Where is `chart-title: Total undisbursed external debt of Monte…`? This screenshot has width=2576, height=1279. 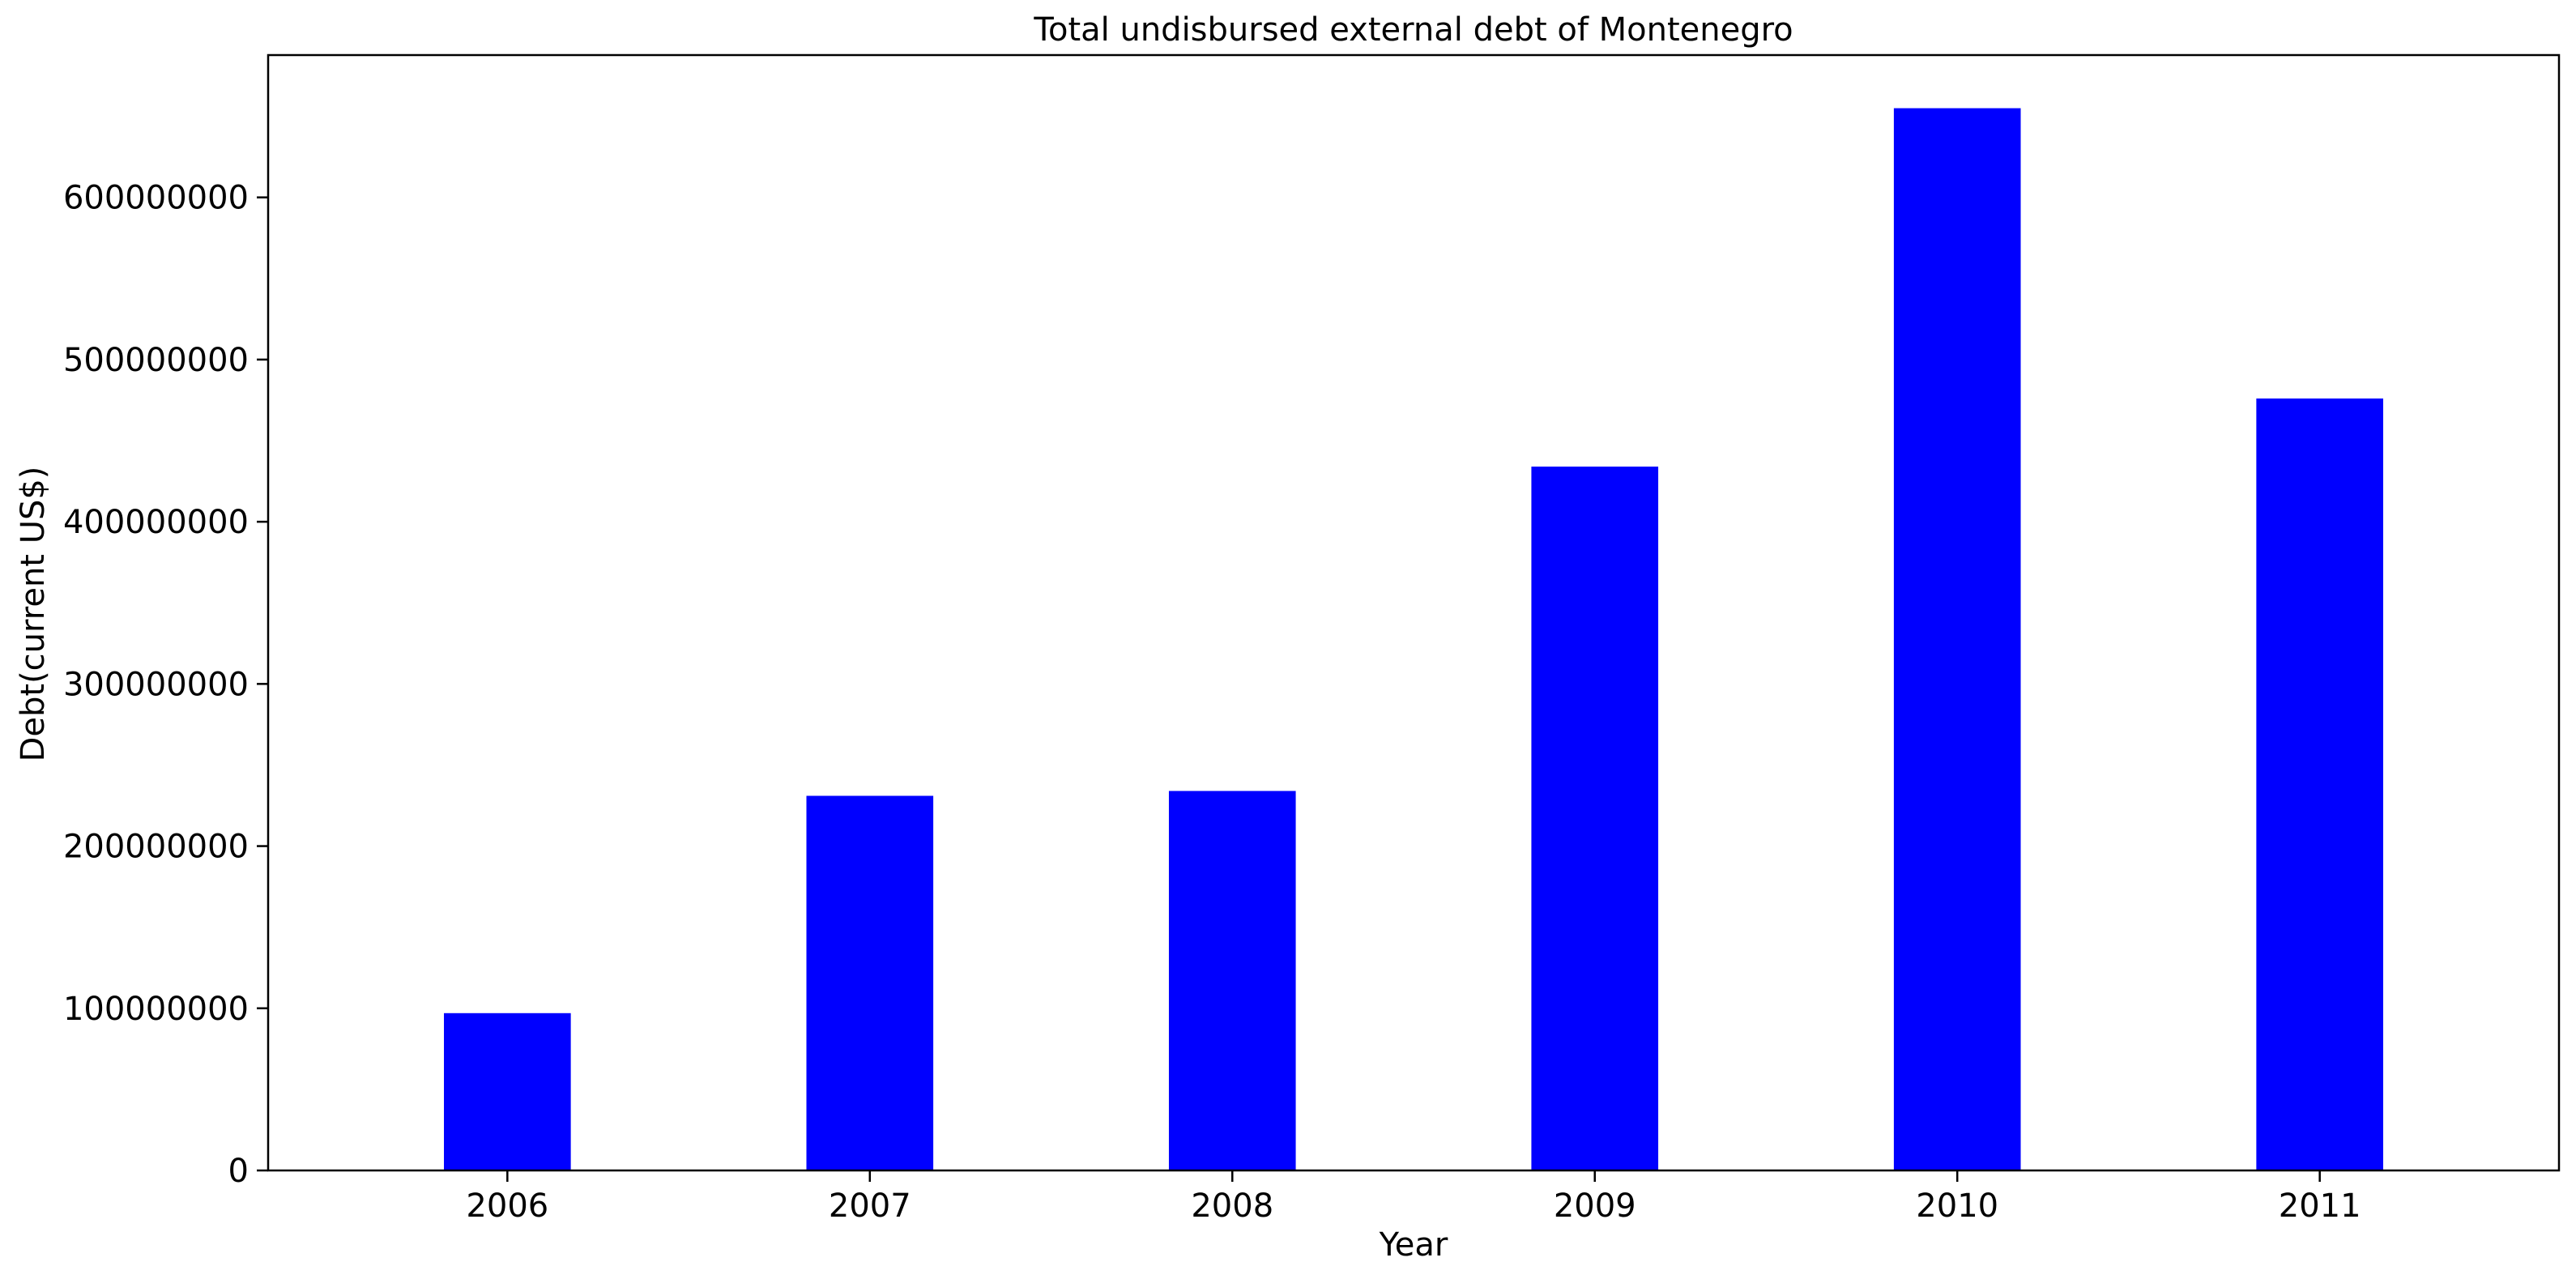 chart-title: Total undisbursed external debt of Monte… is located at coordinates (1413, 30).